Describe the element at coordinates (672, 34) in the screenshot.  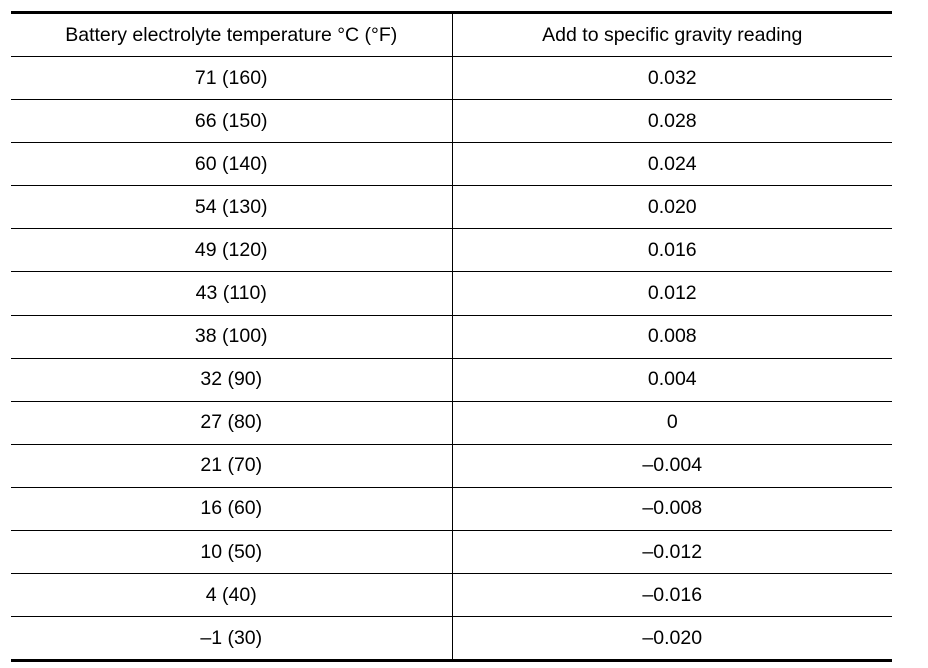
I see `header-gravity-correction: Add to specific gravity reading` at that location.